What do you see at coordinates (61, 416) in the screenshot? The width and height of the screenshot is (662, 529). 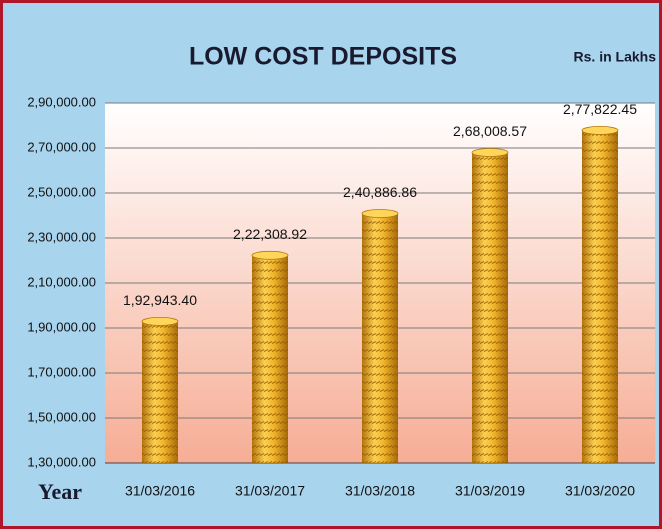 I see `y-tick-label: 1,50,000.00` at bounding box center [61, 416].